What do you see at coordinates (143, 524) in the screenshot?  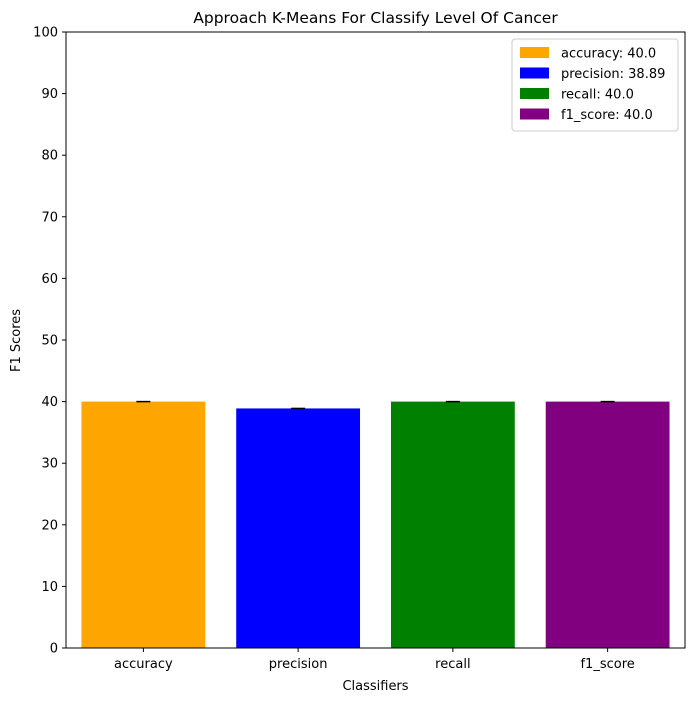 I see `bar-accuracy` at bounding box center [143, 524].